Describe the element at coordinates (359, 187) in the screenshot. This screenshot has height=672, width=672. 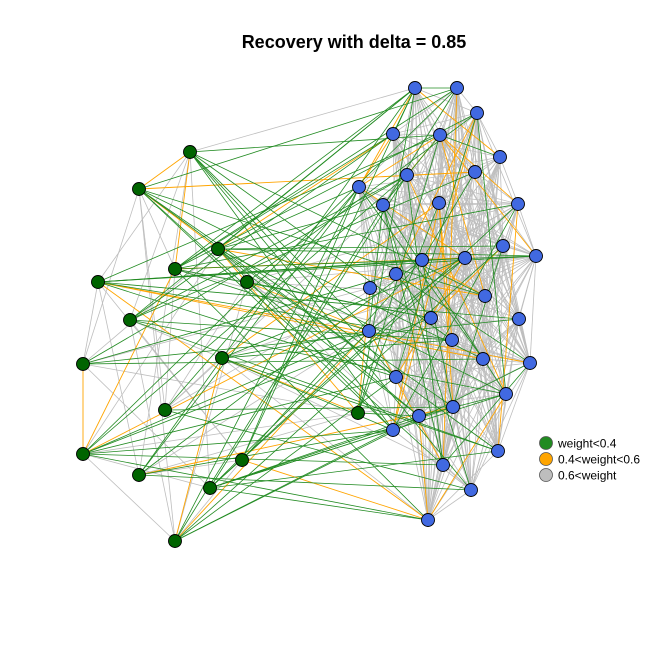
I see `graph-node-b7` at that location.